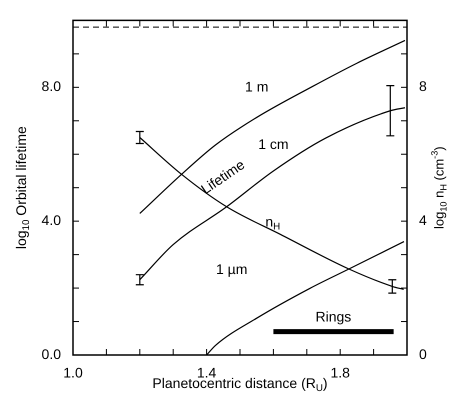 This screenshot has height=402, width=457. What do you see at coordinates (423, 354) in the screenshot?
I see `y2-tick-label: 0` at bounding box center [423, 354].